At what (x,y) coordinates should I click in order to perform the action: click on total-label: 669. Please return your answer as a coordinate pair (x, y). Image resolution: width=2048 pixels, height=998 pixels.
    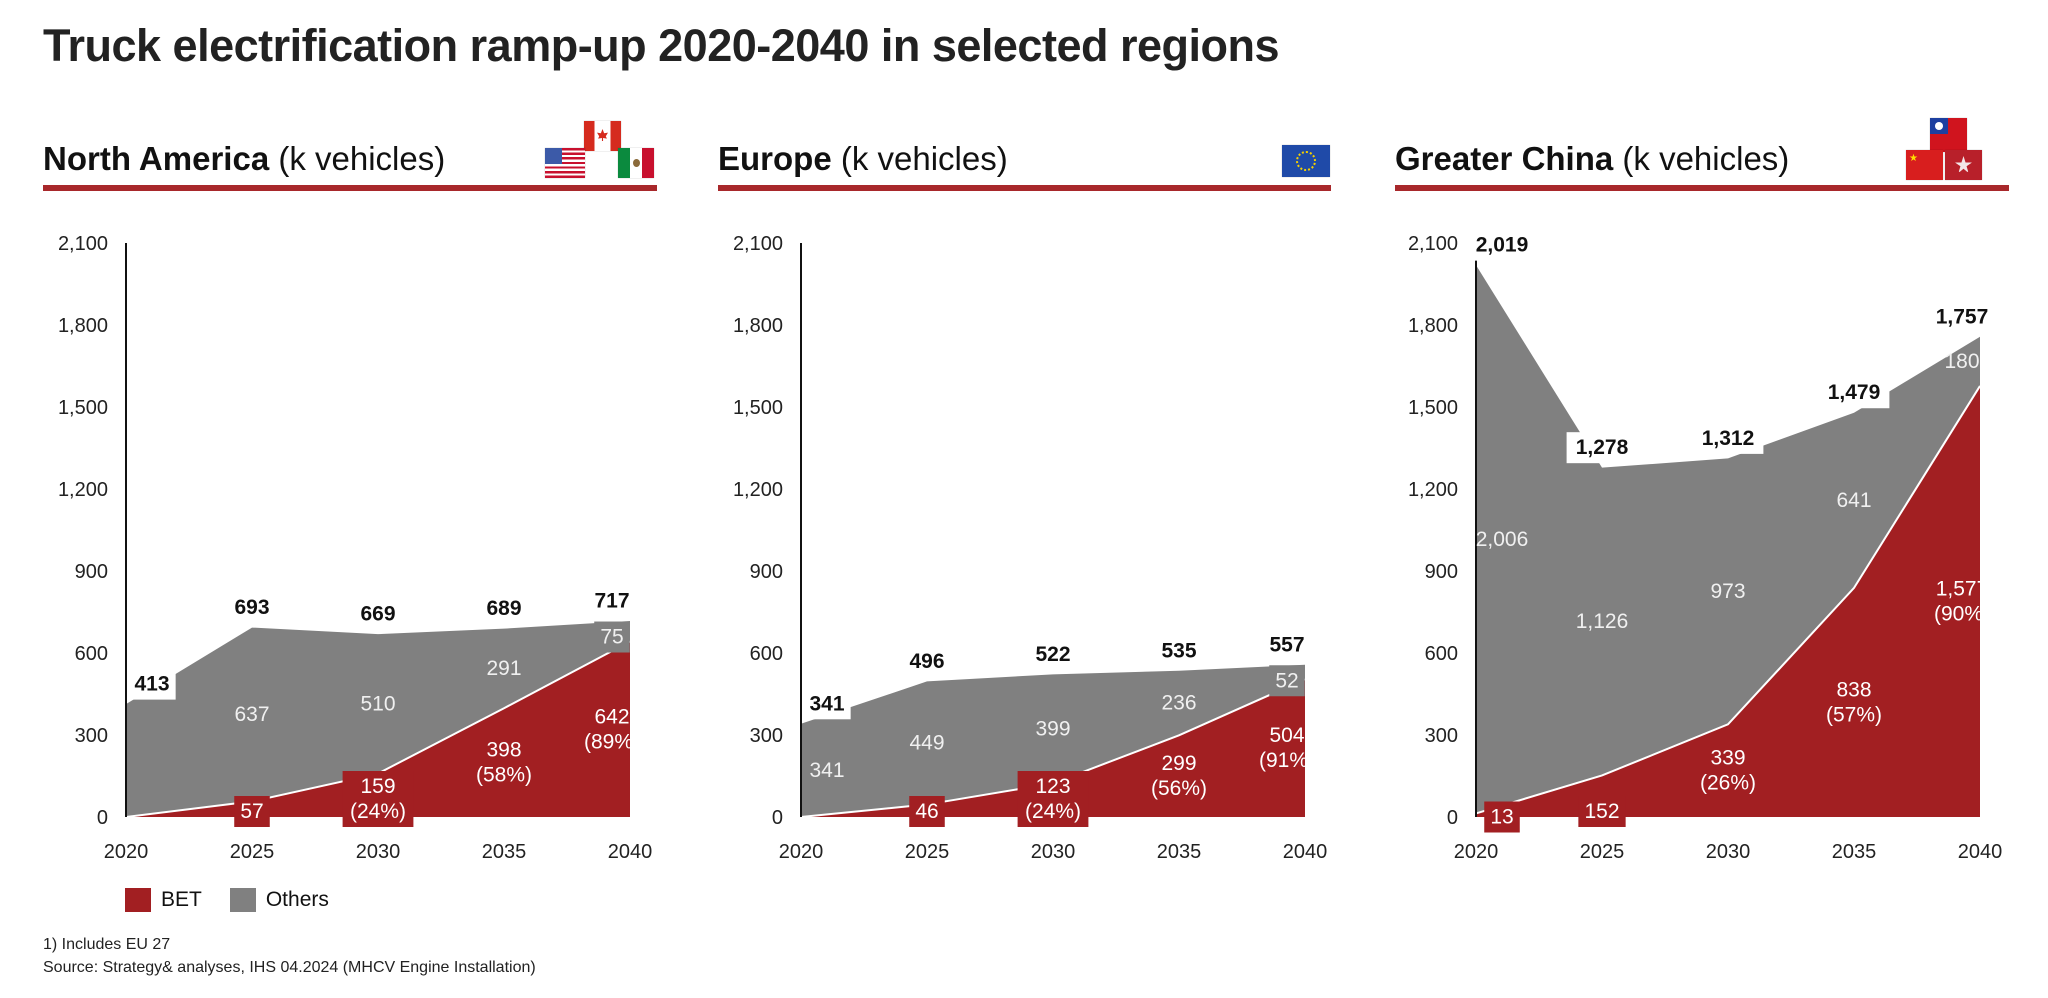
    Looking at the image, I should click on (377, 614).